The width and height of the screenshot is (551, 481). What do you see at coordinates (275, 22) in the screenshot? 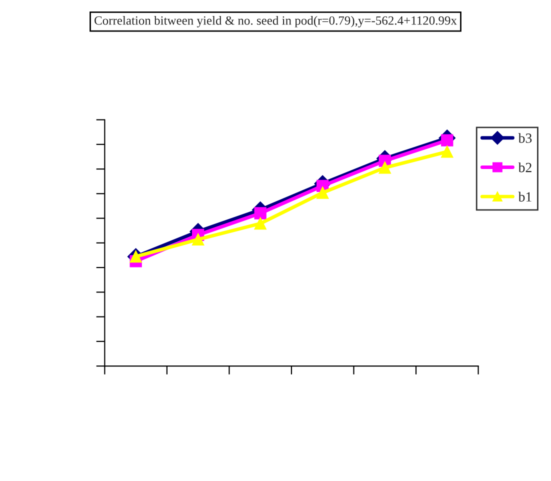
I see `chart-title: Correlation bitween yield & no. seed in pod(r=0.79),y=-562.4+1120.99x` at bounding box center [275, 22].